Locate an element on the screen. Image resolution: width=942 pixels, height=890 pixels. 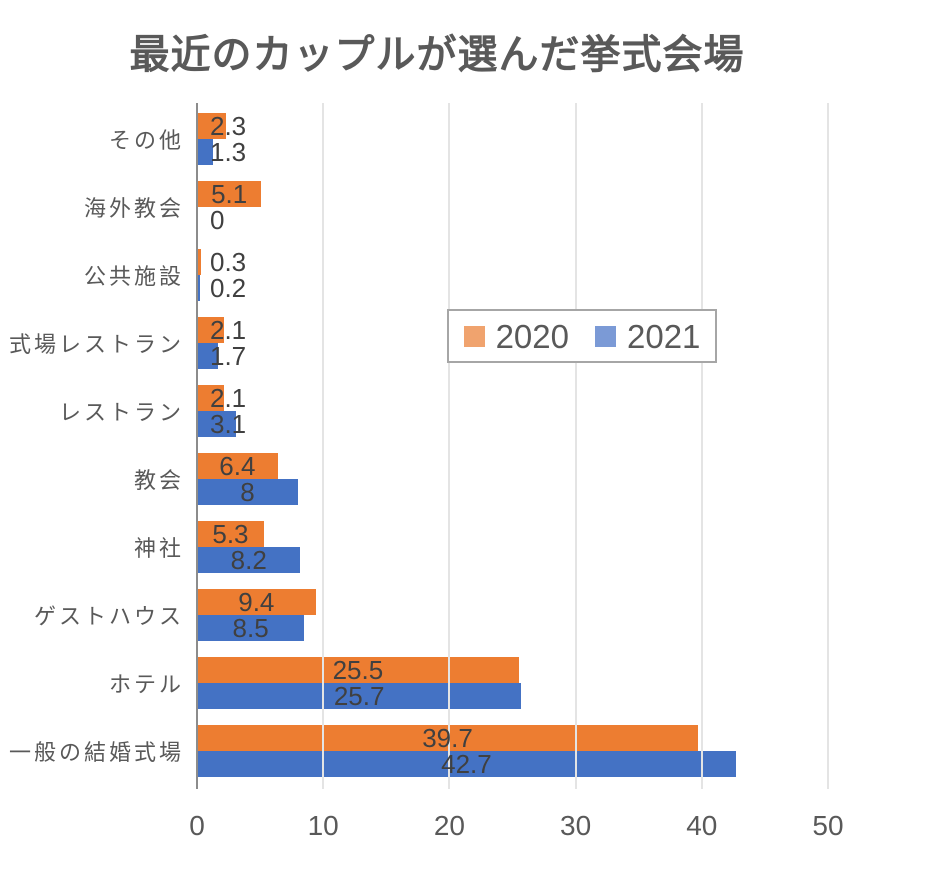
value-label-2021-ホテル: 25.7 is located at coordinates (359, 696).